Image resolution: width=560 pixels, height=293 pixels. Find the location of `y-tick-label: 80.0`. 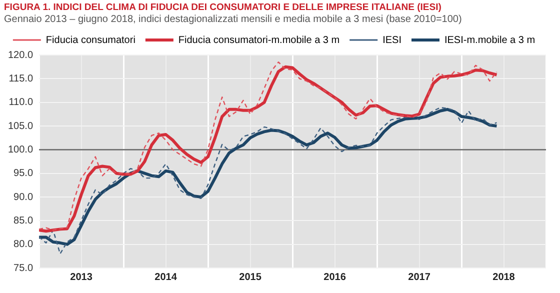

y-tick-label: 80.0 is located at coordinates (24, 244).